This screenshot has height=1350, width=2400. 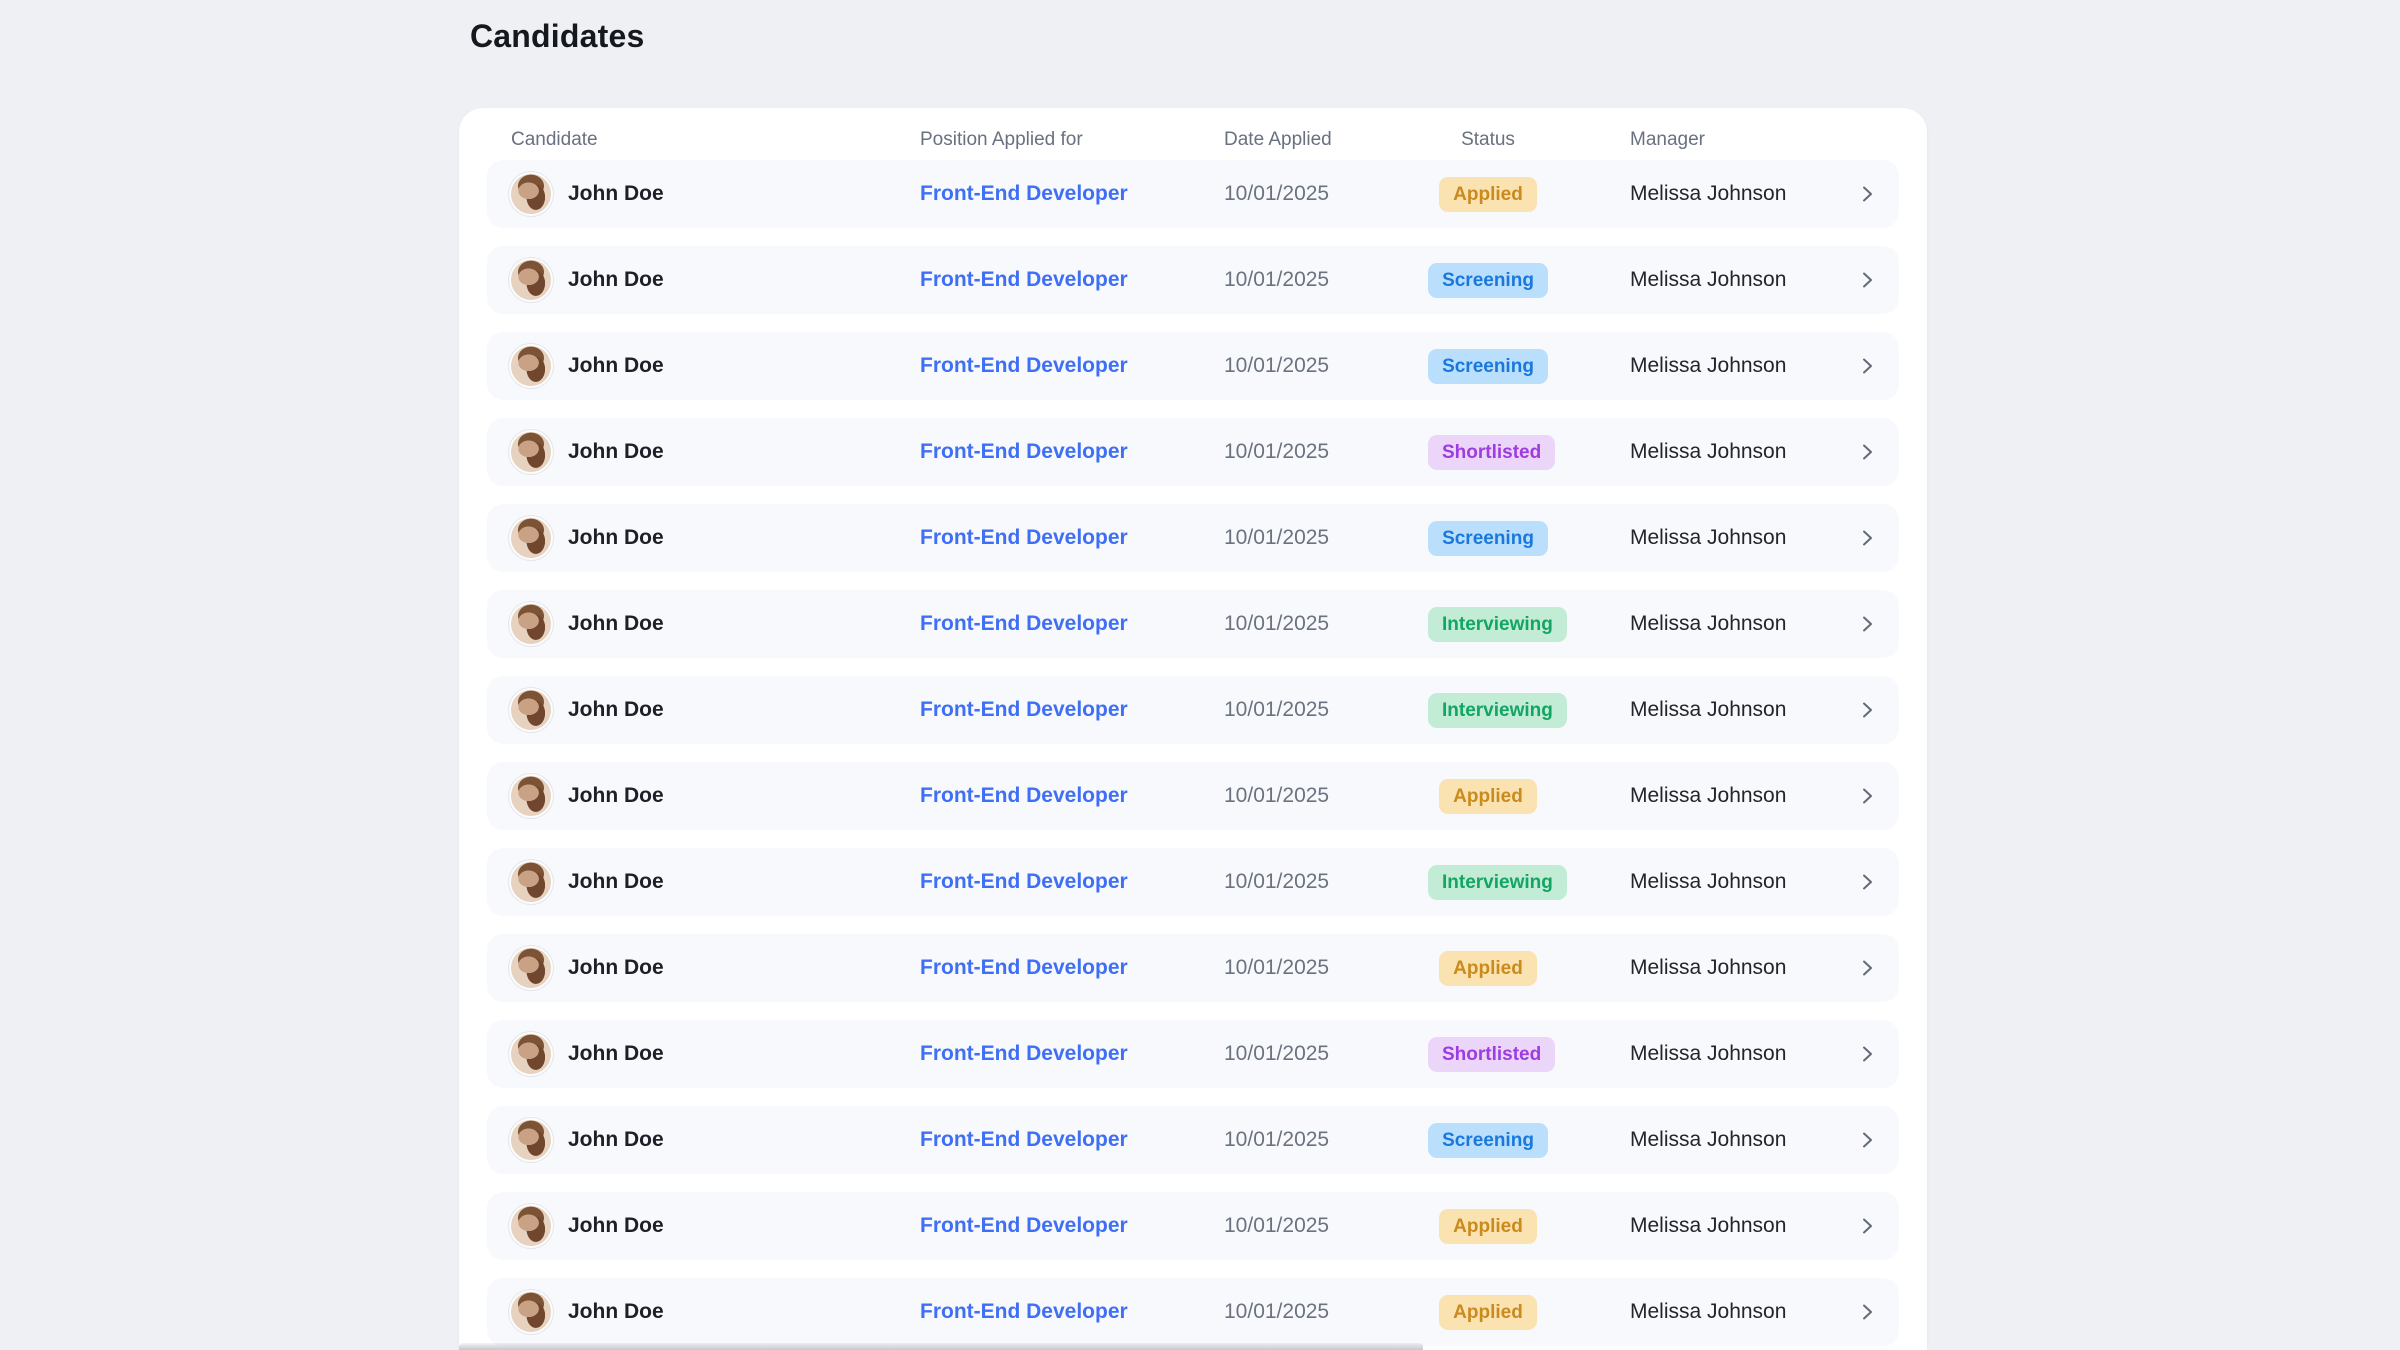 I want to click on horizontal-scrollbar-thumb, so click(x=941, y=1346).